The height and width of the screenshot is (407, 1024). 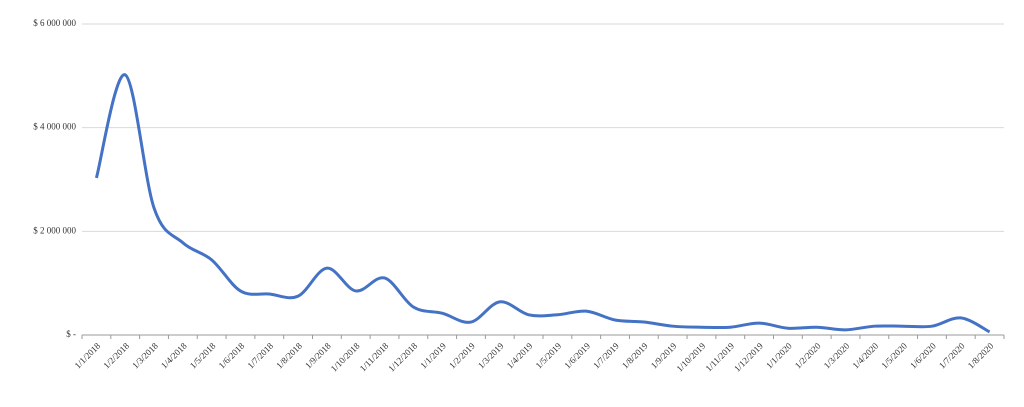 What do you see at coordinates (606, 355) in the screenshot?
I see `x-tick-label: 1/7/2019` at bounding box center [606, 355].